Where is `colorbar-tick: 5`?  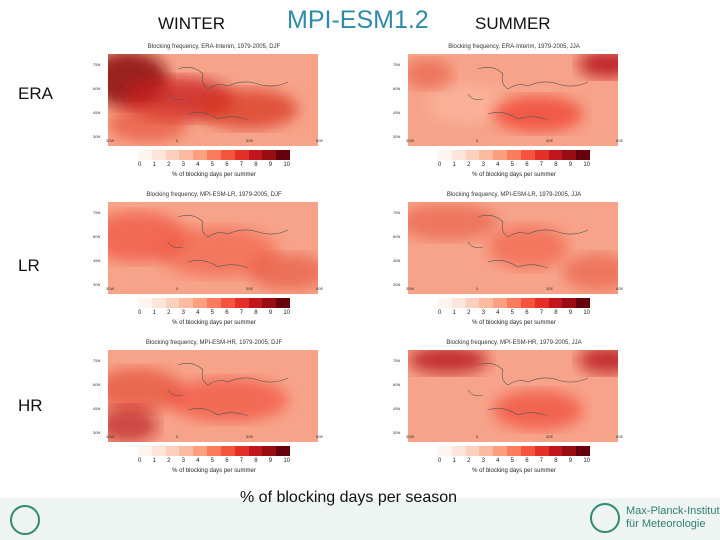
colorbar-tick: 5 is located at coordinates (212, 313).